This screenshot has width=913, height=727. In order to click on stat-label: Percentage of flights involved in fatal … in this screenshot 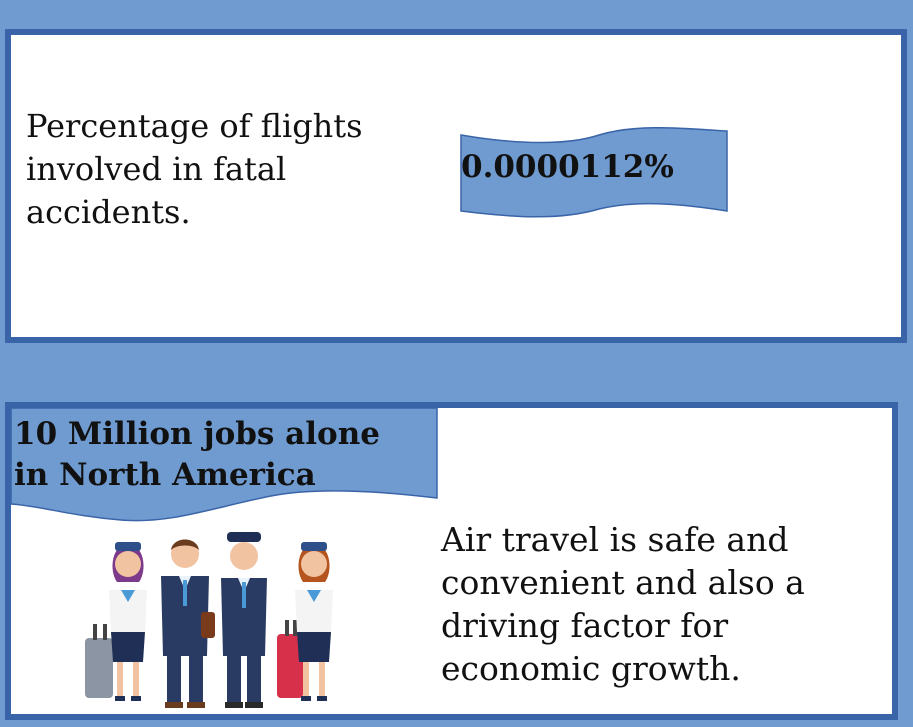, I will do `click(194, 169)`.